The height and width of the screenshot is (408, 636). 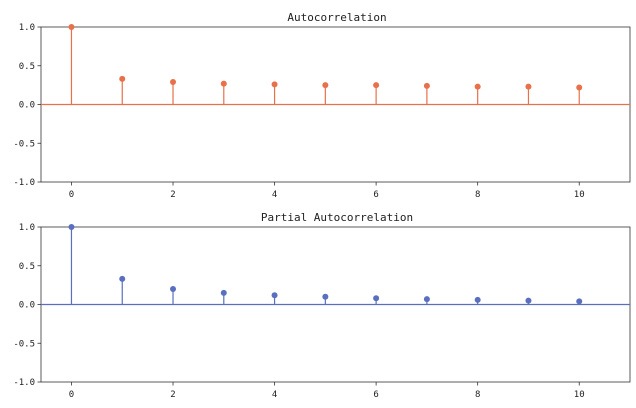 I want to click on pacf-x-tick-label: 0, so click(x=71, y=395).